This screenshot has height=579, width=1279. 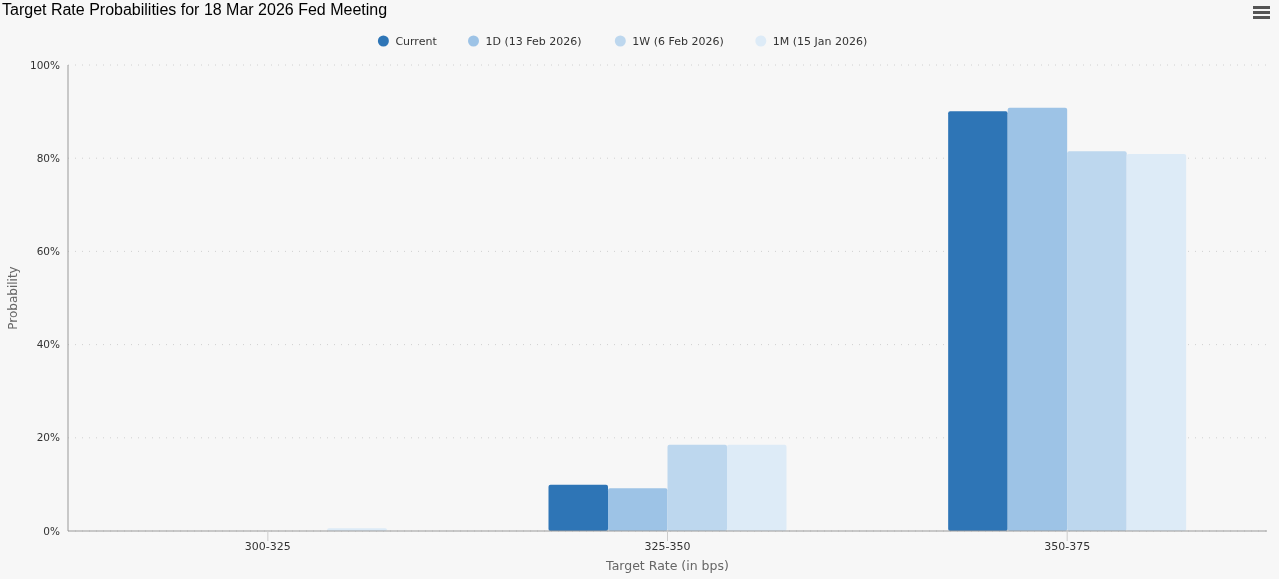 I want to click on y-tick-label: 80%, so click(x=48, y=157).